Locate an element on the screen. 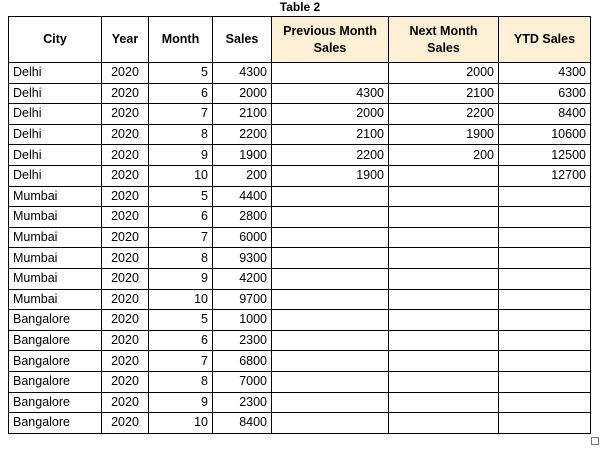 This screenshot has width=605, height=449. cell-sales: 9300 is located at coordinates (242, 258).